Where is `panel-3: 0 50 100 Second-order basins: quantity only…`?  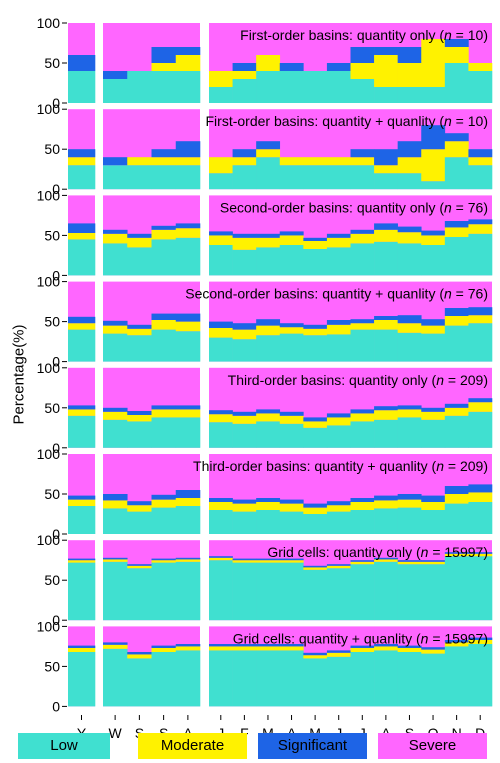 panel-3: 0 50 100 Second-order basins: quantity only… is located at coordinates (265, 235).